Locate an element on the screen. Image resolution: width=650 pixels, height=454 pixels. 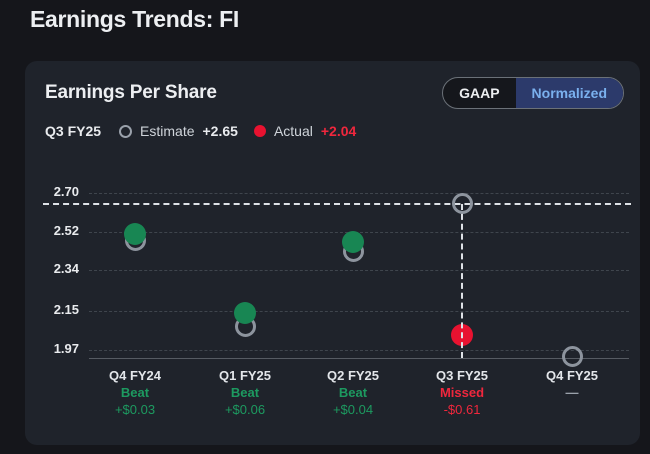
actual-value: +2.04 is located at coordinates (338, 131).